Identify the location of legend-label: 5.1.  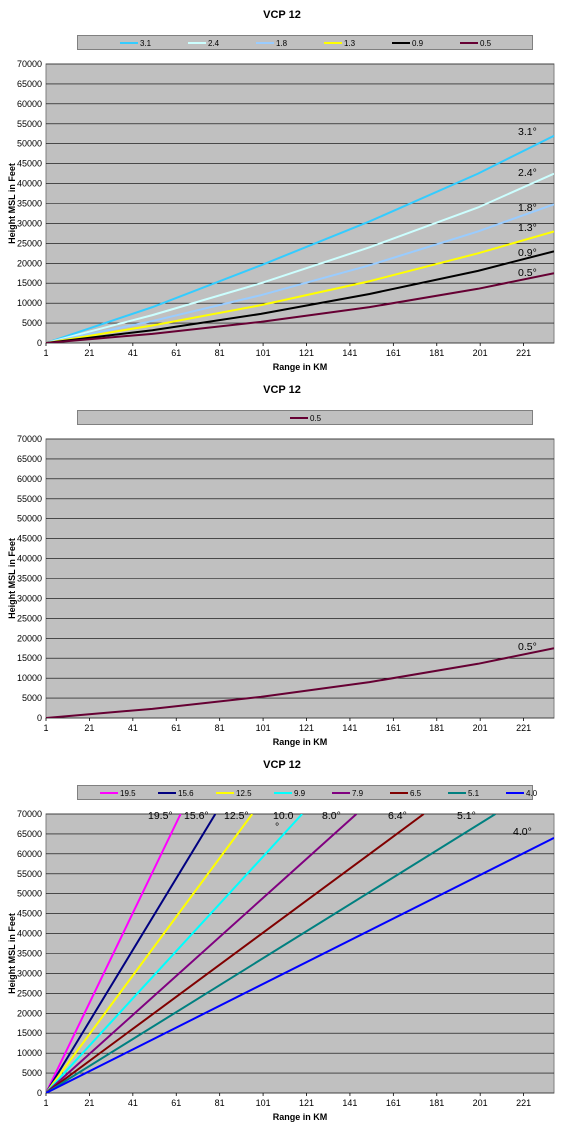
(474, 793).